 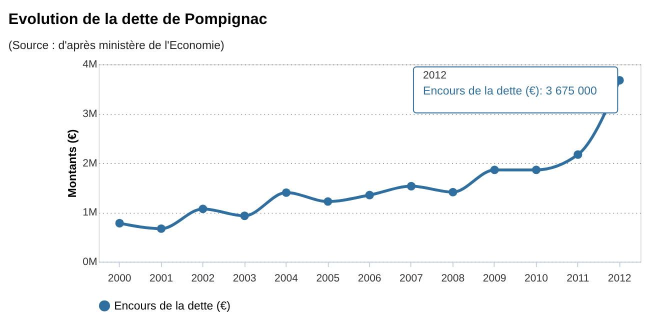 What do you see at coordinates (536, 278) in the screenshot?
I see `x-tick-label: 2010` at bounding box center [536, 278].